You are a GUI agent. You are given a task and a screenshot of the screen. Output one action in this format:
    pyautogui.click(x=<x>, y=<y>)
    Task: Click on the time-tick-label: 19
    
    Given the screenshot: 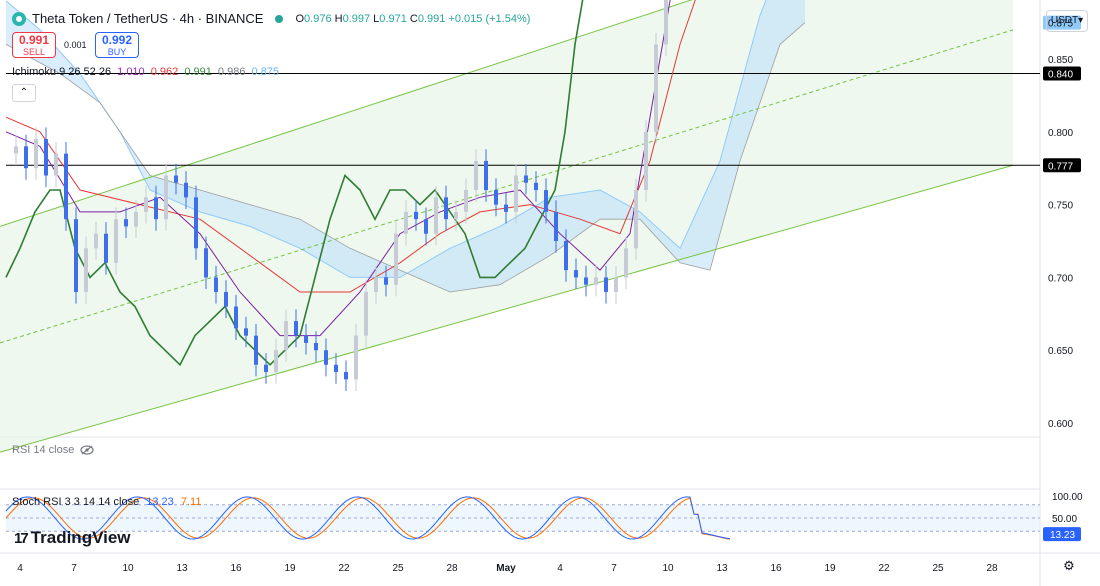 What is the action you would take?
    pyautogui.click(x=830, y=568)
    